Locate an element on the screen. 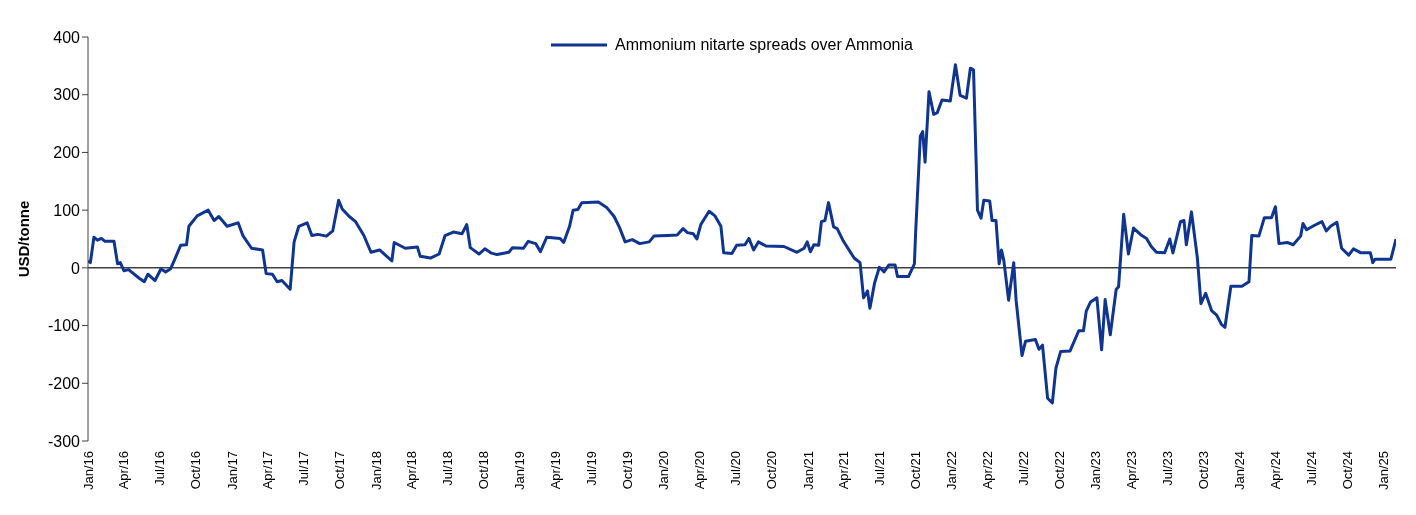 Image resolution: width=1416 pixels, height=515 pixels. x-tick-label: Oct/20 is located at coordinates (772, 470).